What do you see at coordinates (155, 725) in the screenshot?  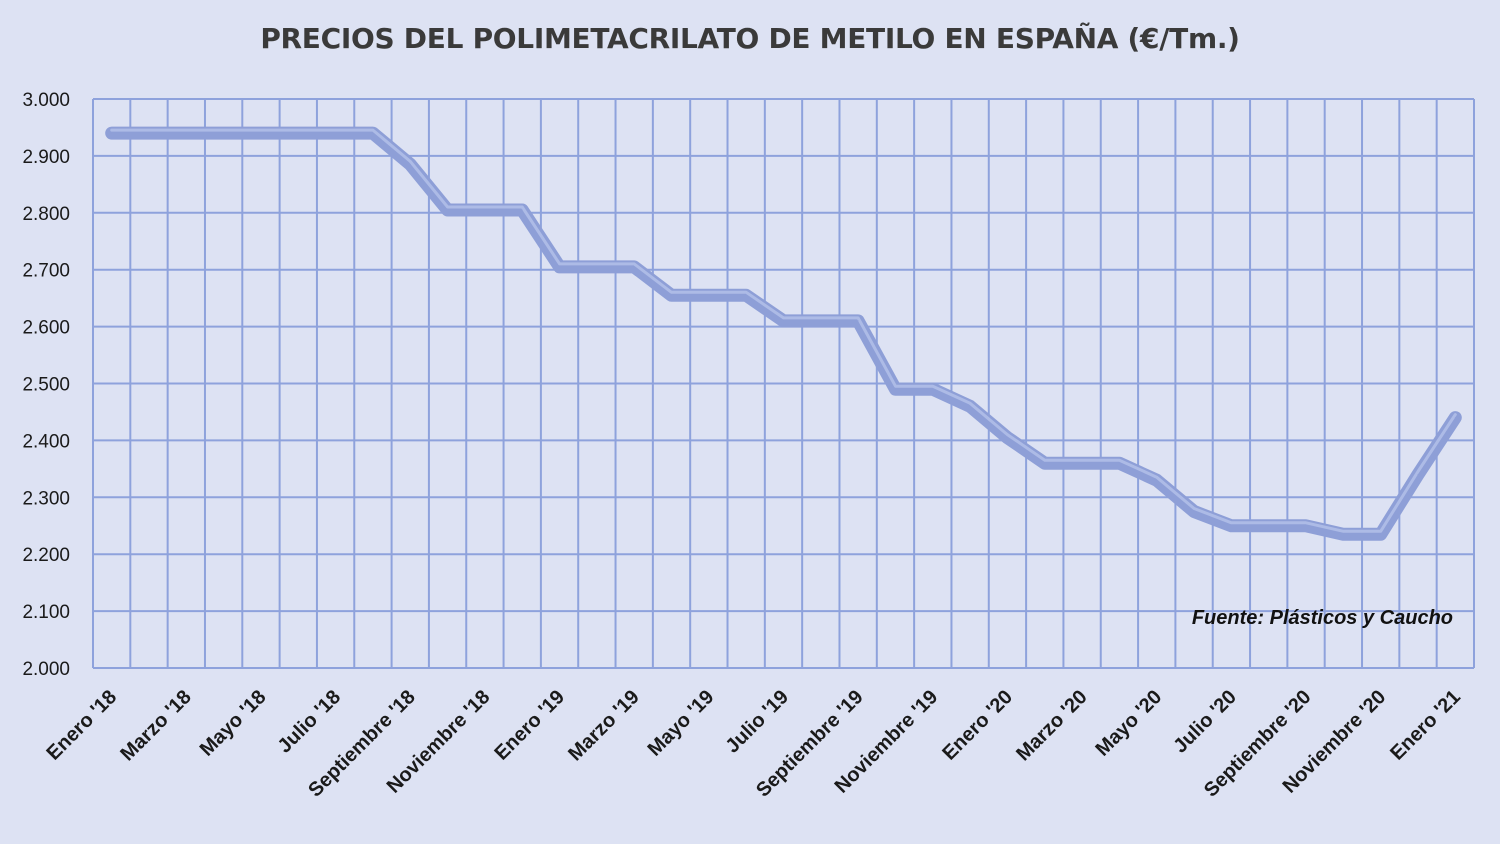 I see `x-tick-label: Marzo '18` at bounding box center [155, 725].